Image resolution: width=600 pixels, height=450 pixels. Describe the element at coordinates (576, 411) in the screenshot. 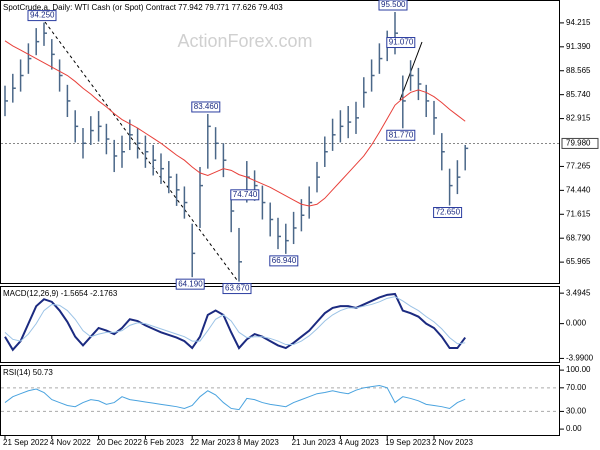

I see `y-tick-label: 30.00` at that location.